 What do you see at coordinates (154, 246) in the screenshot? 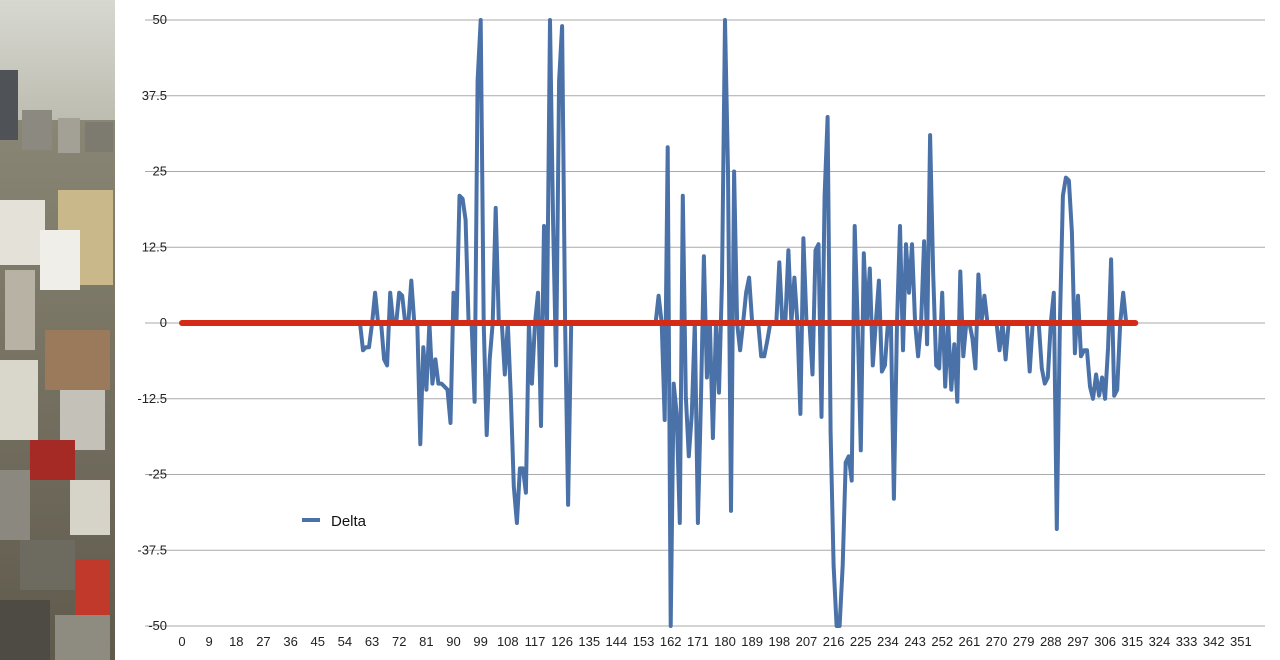
I see `y-tick-label: 12.5` at bounding box center [154, 246].